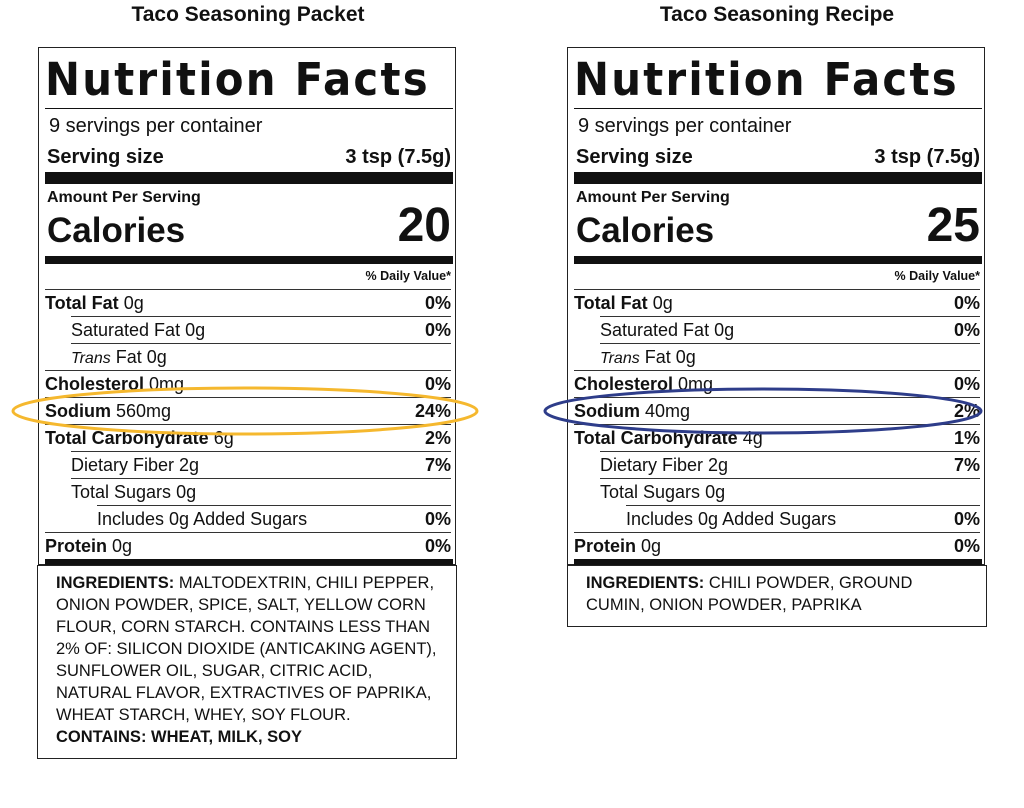  What do you see at coordinates (752, 438) in the screenshot?
I see `nutrient-amount: 4g` at bounding box center [752, 438].